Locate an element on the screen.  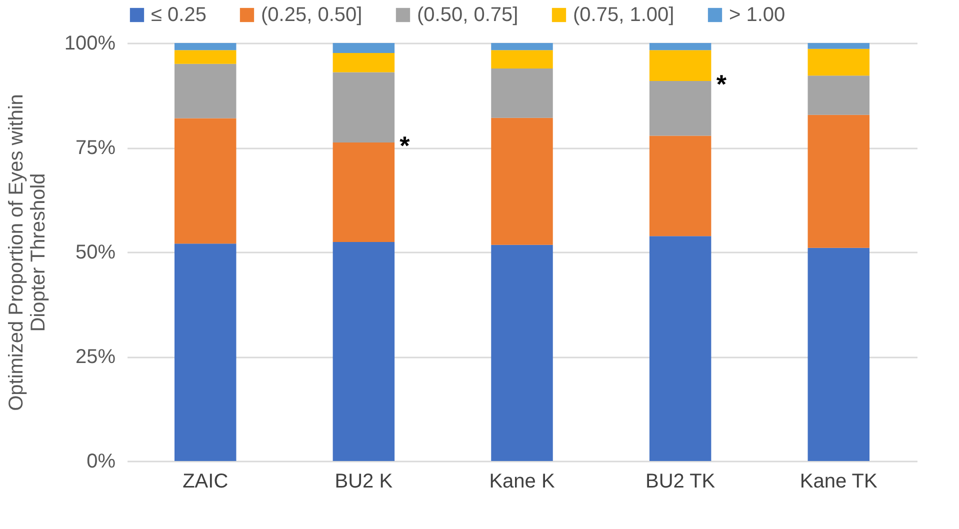
legend-label: (0.50, 0.75] is located at coordinates (467, 15).